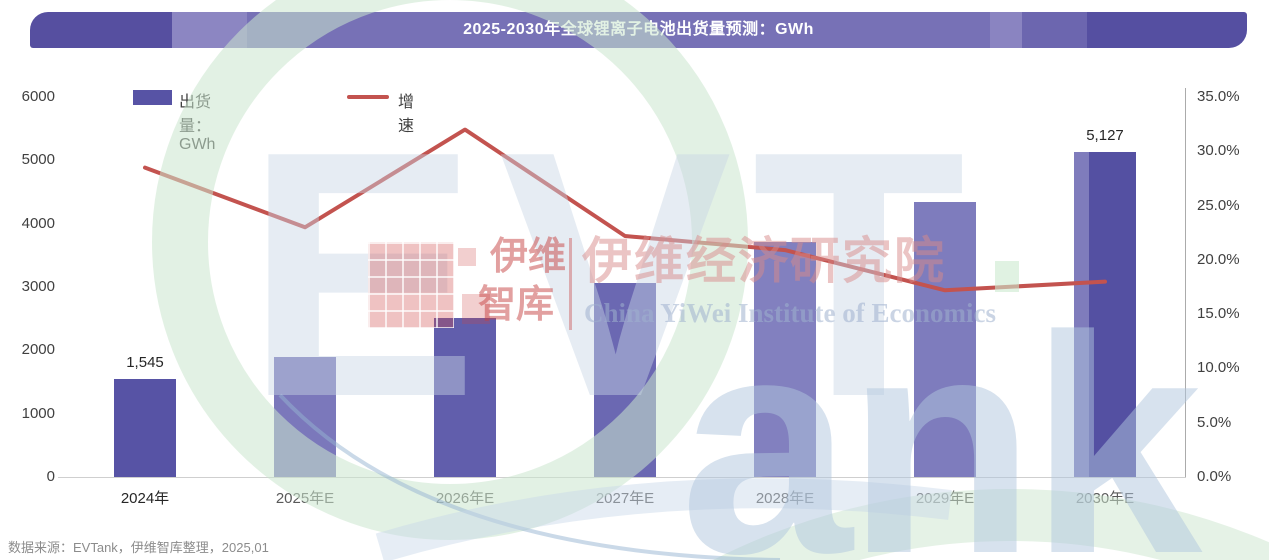 Image resolution: width=1269 pixels, height=560 pixels. I want to click on y-axis-tick-right: 15.0%, so click(1218, 314).